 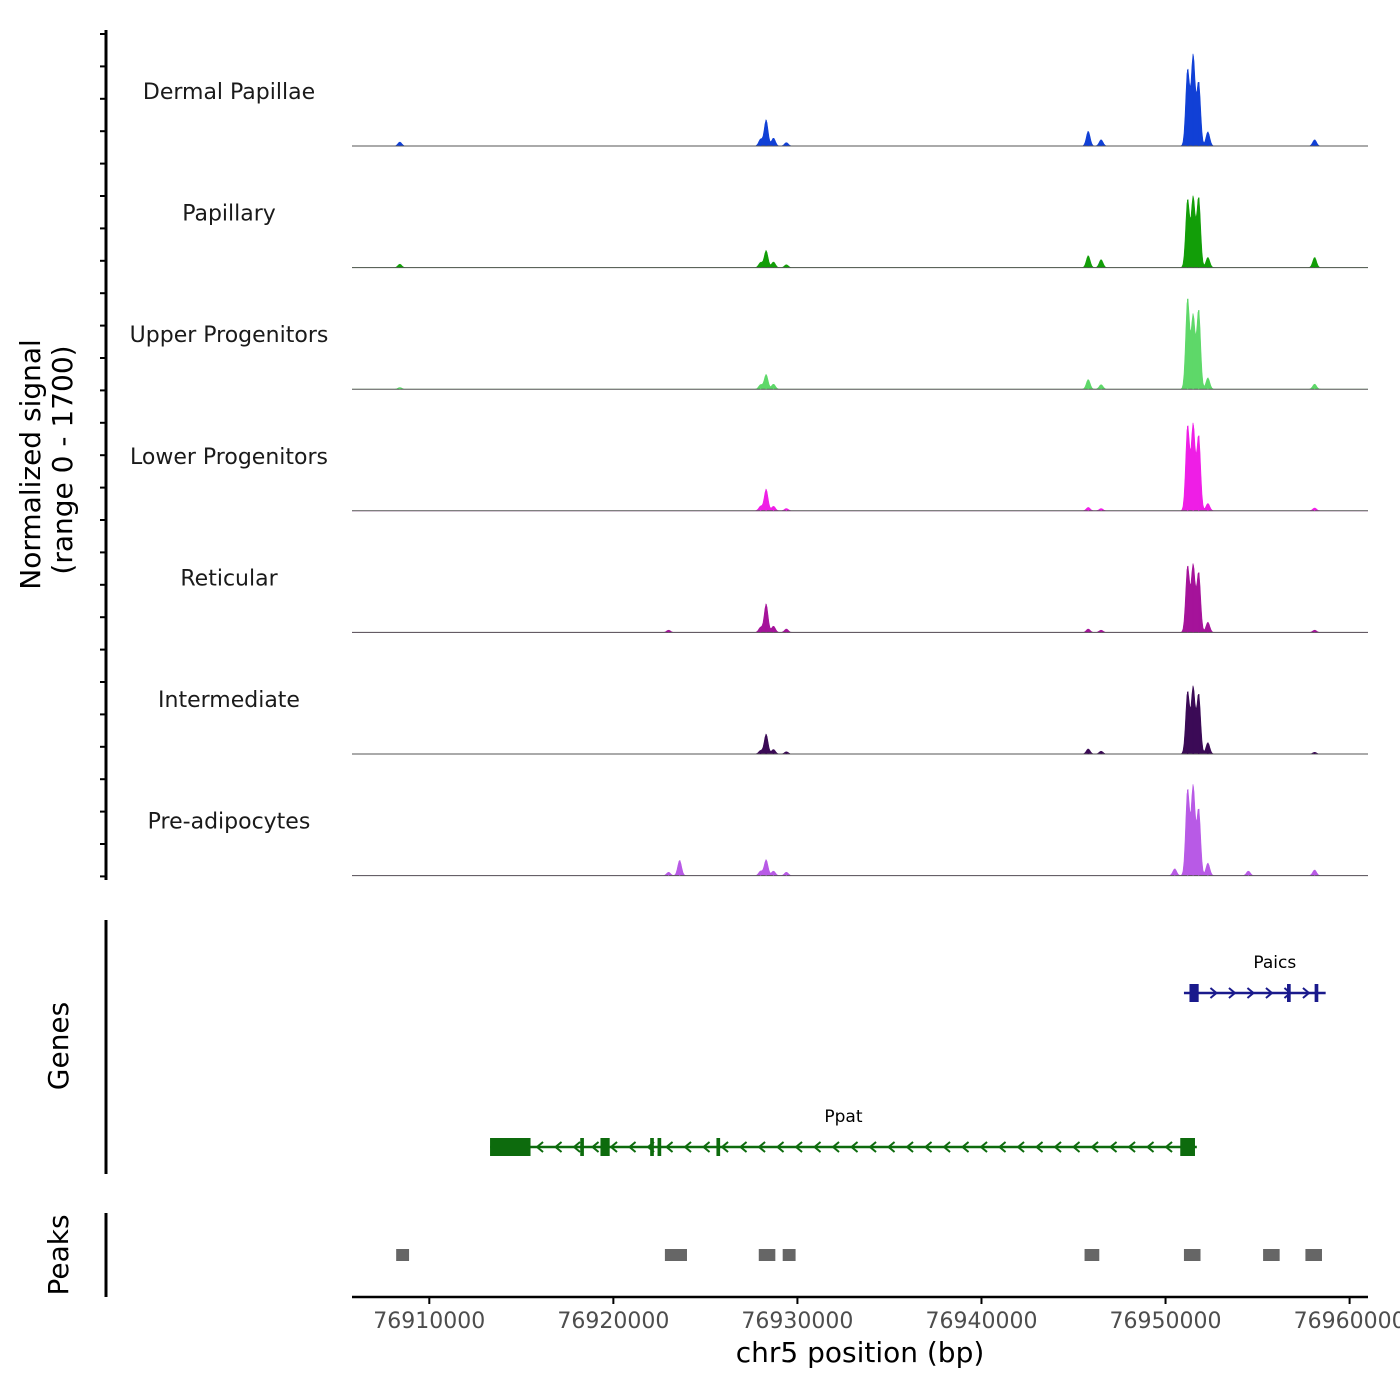 I want to click on peaks-panel: Peaks, so click(x=682, y=1255).